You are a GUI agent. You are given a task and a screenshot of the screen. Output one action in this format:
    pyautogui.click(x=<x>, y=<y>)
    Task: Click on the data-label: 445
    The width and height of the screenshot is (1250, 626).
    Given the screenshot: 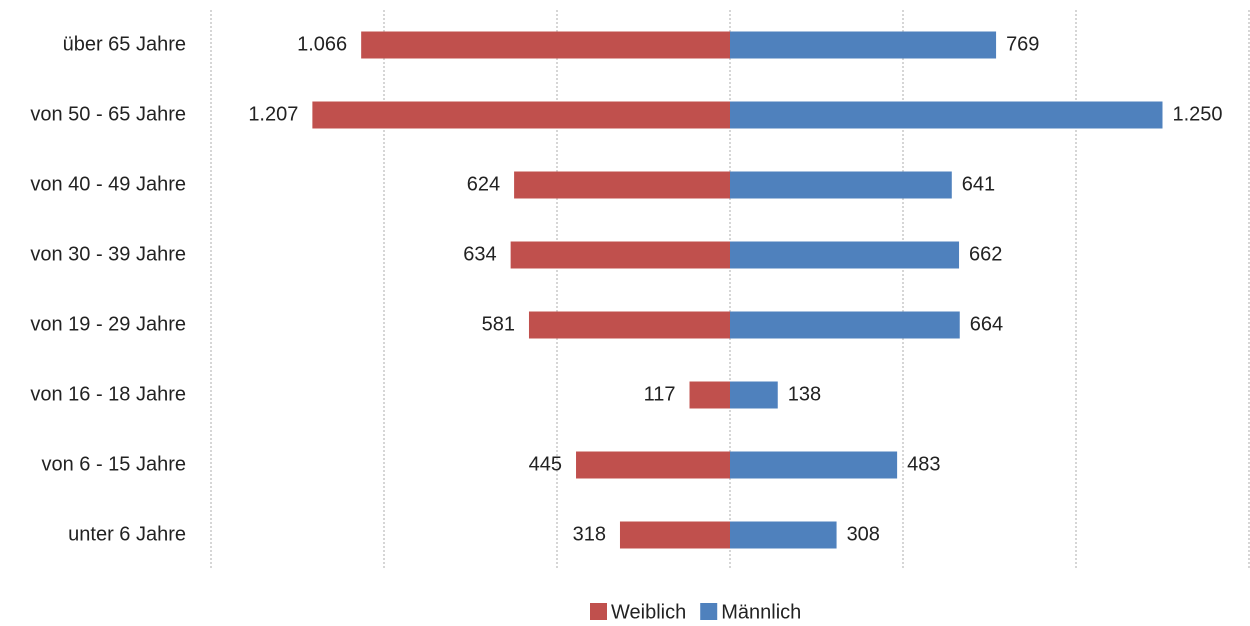 What is the action you would take?
    pyautogui.click(x=545, y=464)
    